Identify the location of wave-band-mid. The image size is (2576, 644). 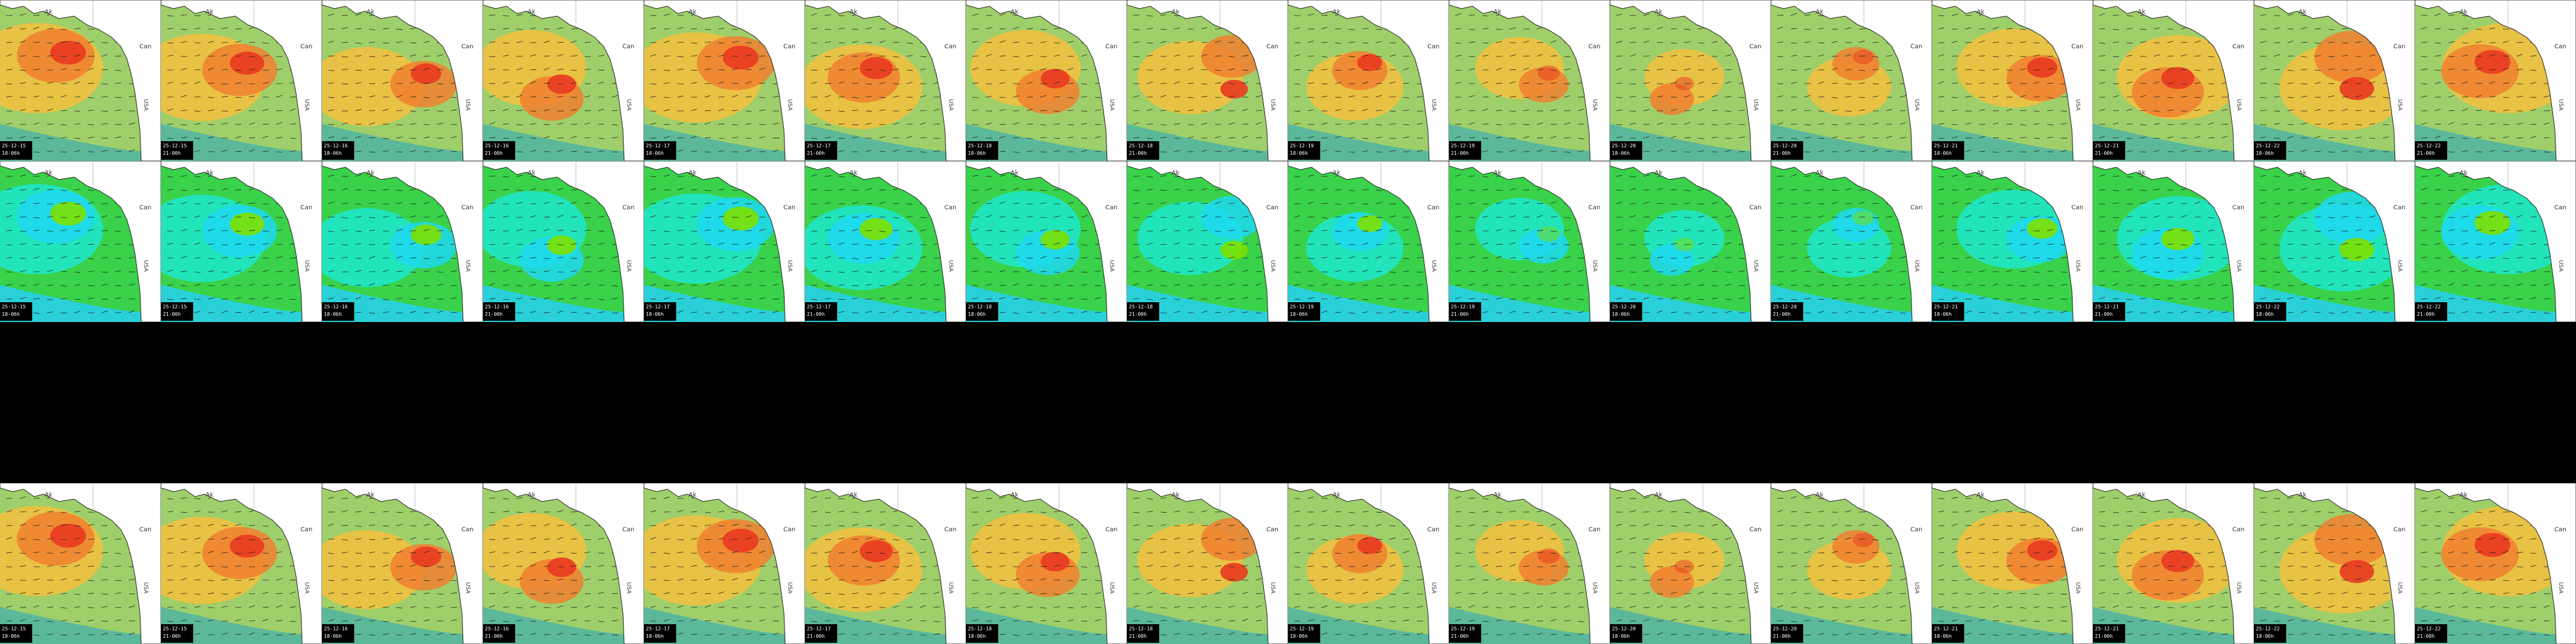
(373, 247).